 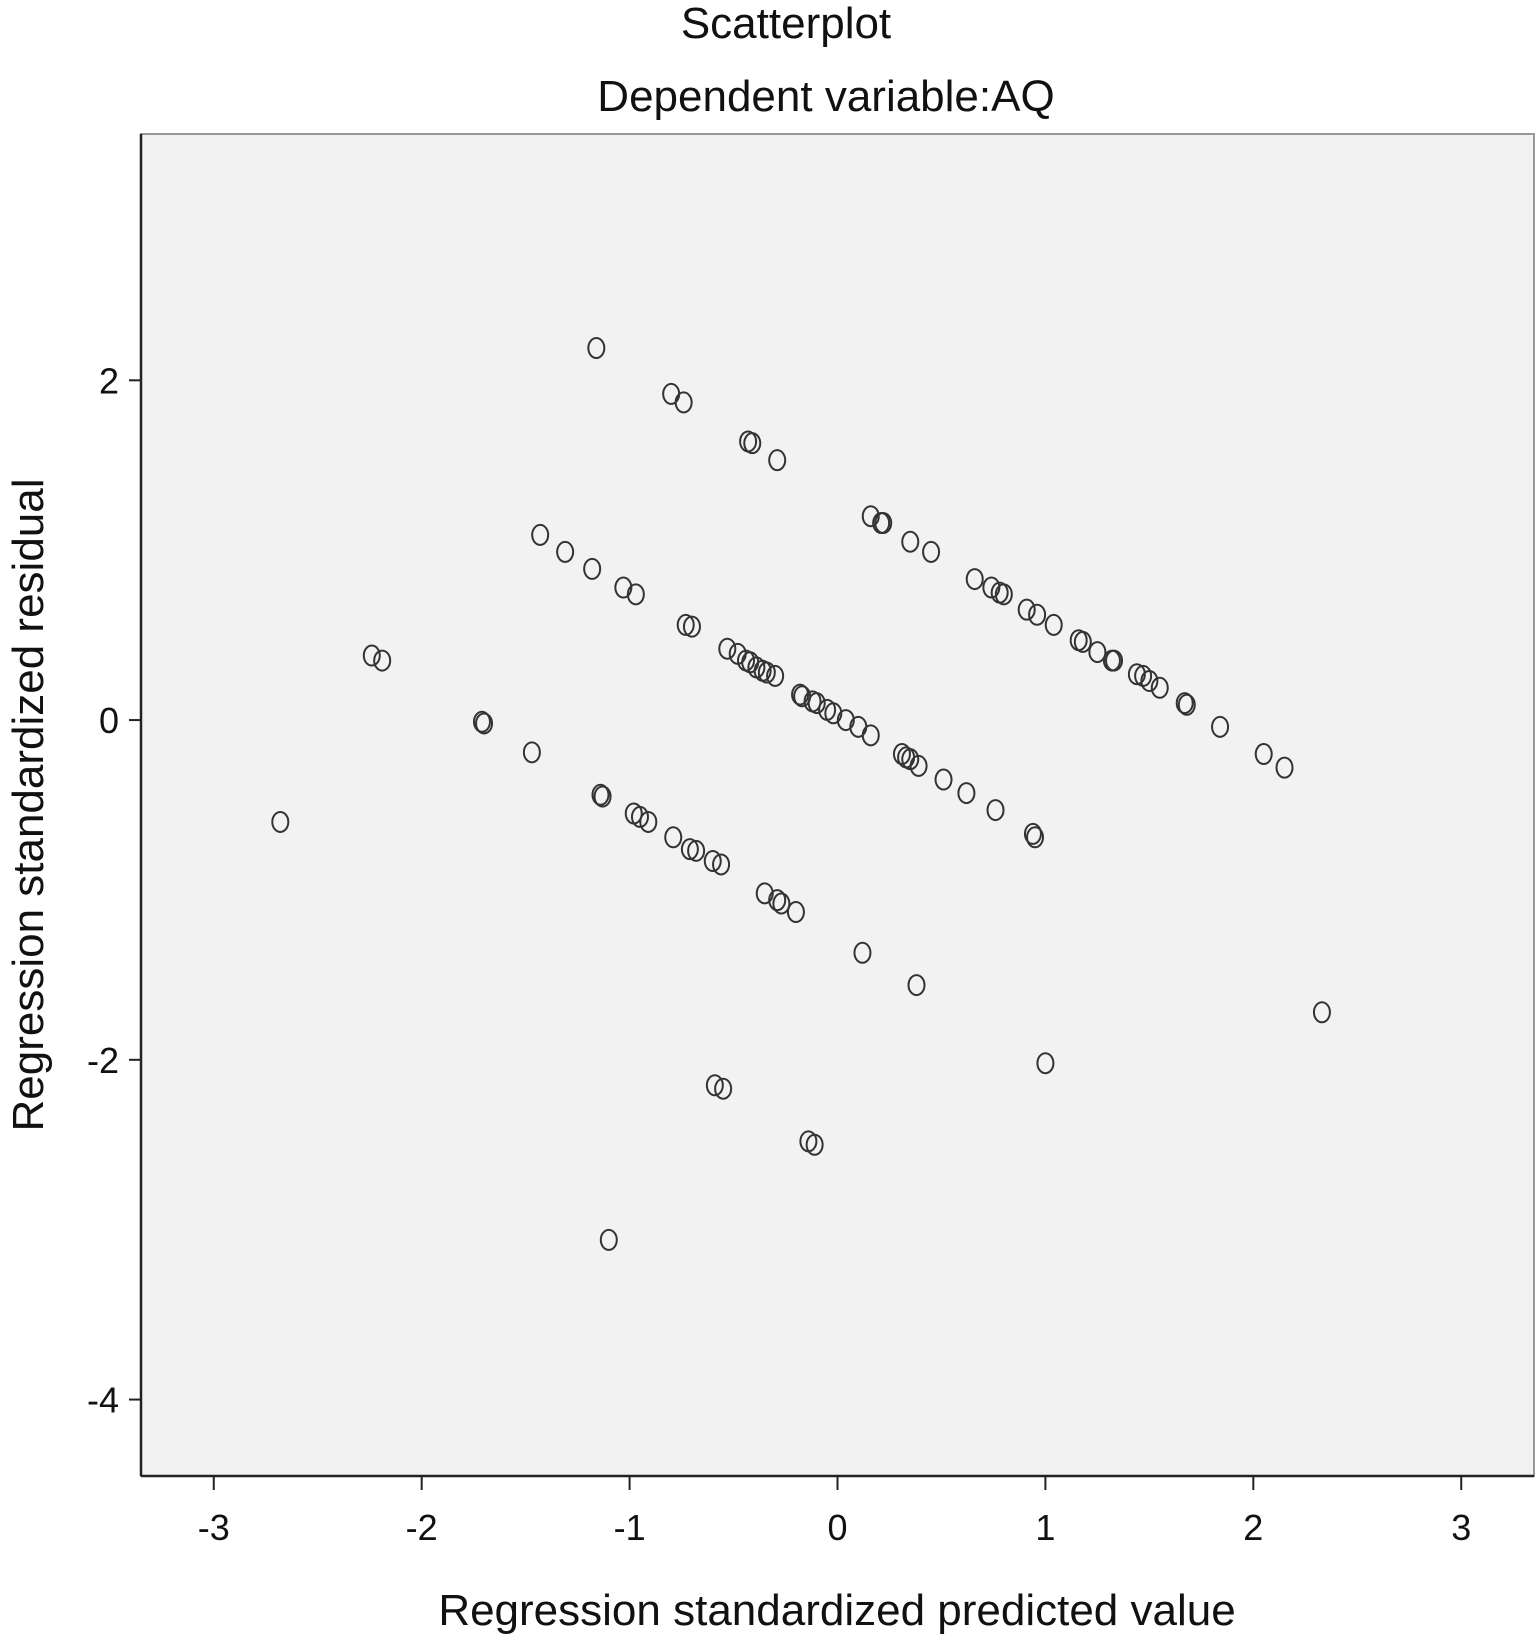 I want to click on x-tick-label: 2, so click(x=1253, y=1527).